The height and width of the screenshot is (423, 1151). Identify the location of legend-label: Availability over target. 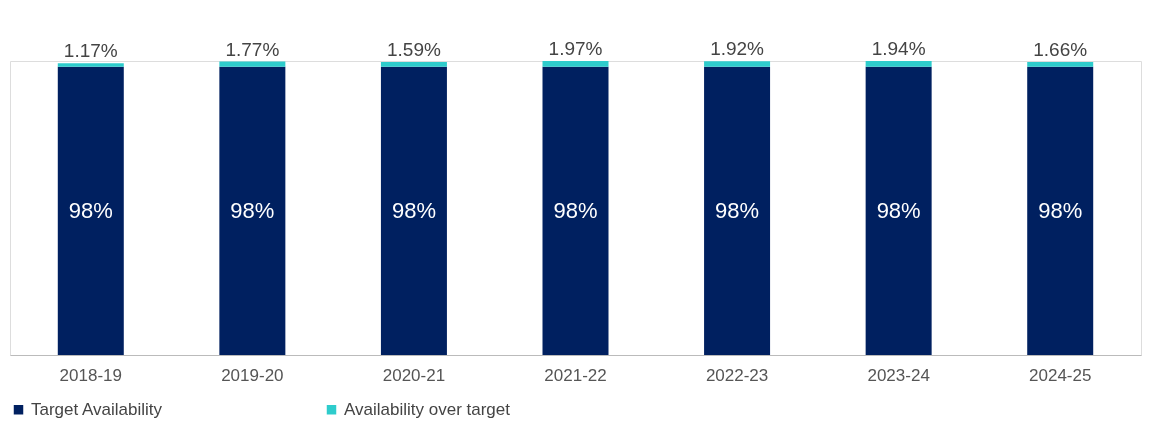
(427, 409).